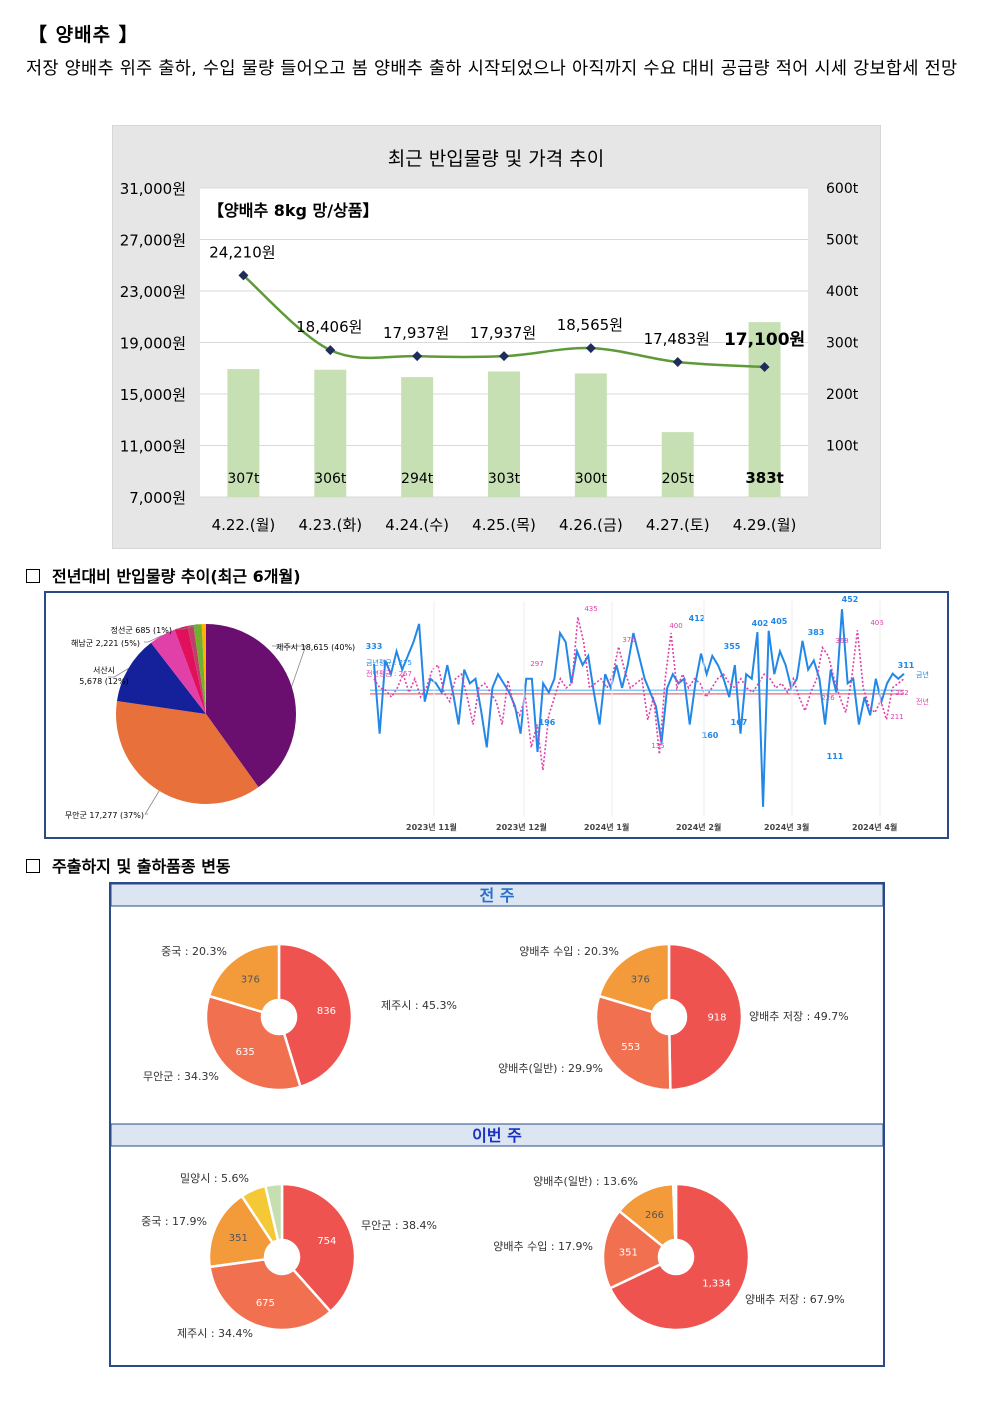 The width and height of the screenshot is (992, 1403). What do you see at coordinates (842, 189) in the screenshot?
I see `y-right-tick: 600t` at bounding box center [842, 189].